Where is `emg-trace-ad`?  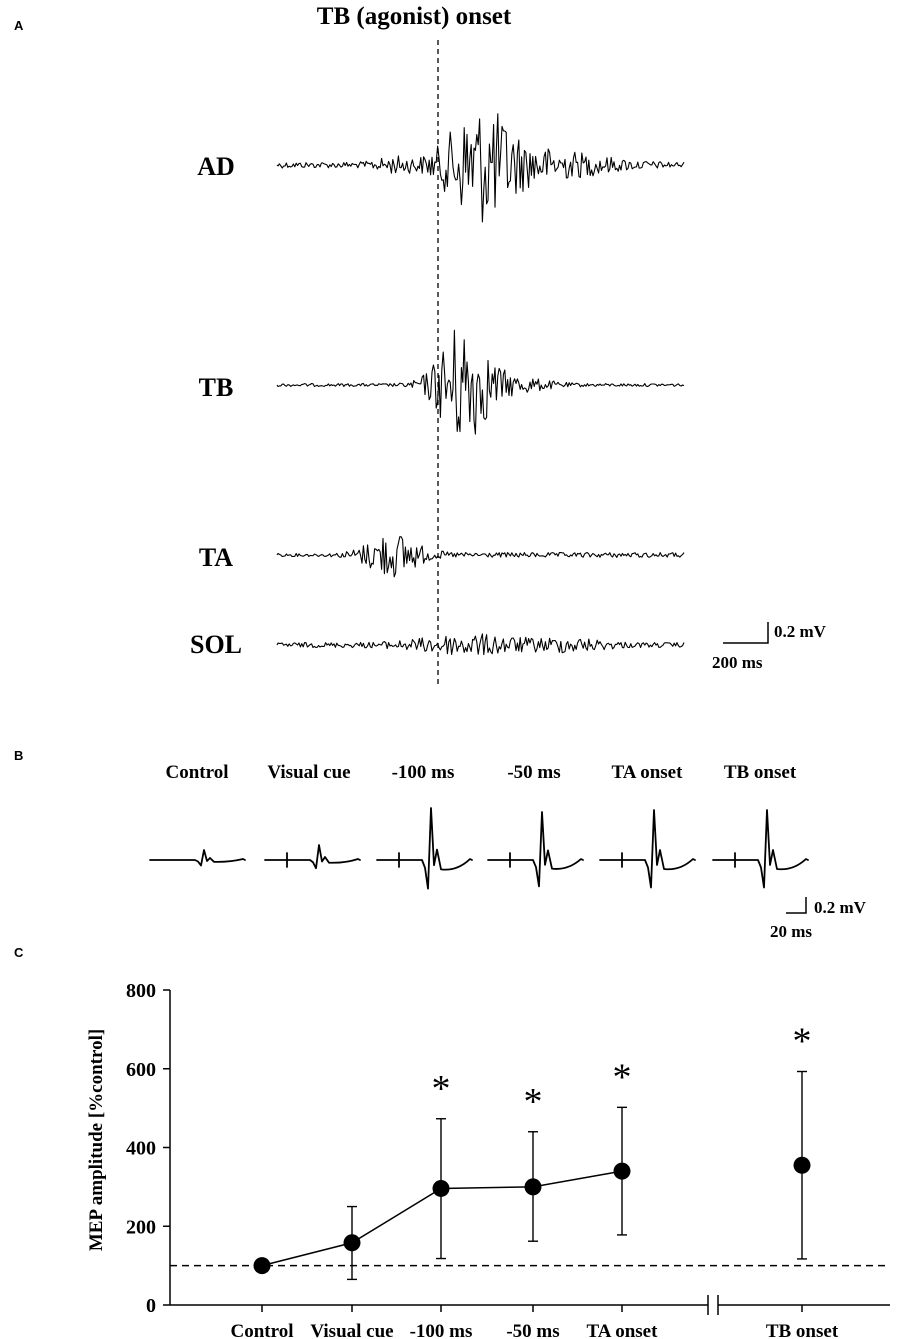 emg-trace-ad is located at coordinates (480, 168).